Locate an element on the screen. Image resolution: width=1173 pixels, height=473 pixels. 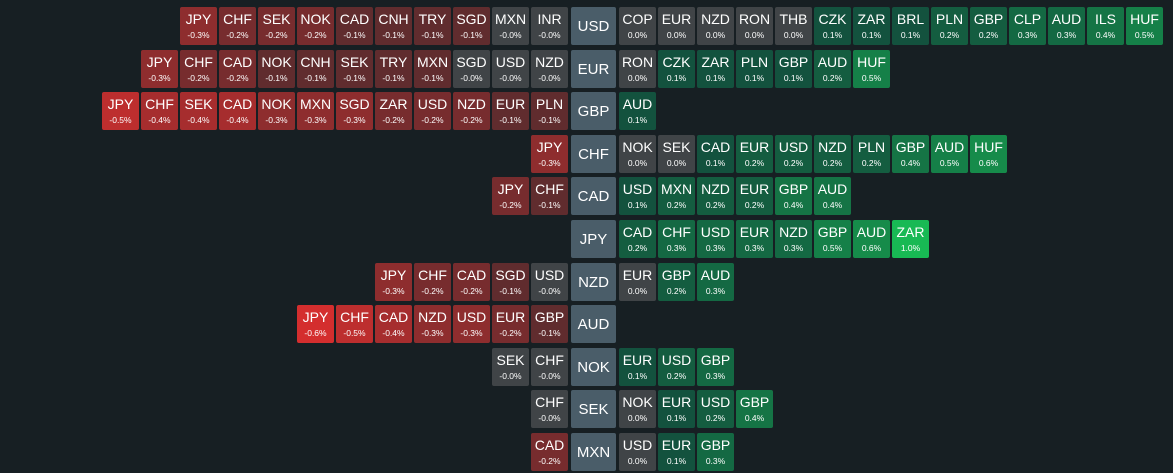
pair-tile-aud: AUD 0.6% is located at coordinates (871, 239).